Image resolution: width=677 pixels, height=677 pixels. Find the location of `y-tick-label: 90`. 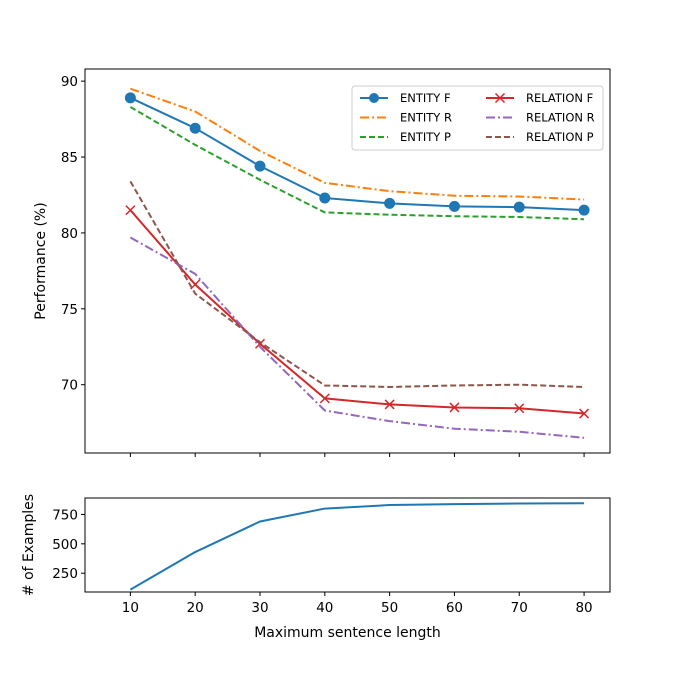

y-tick-label: 90 is located at coordinates (69, 82).